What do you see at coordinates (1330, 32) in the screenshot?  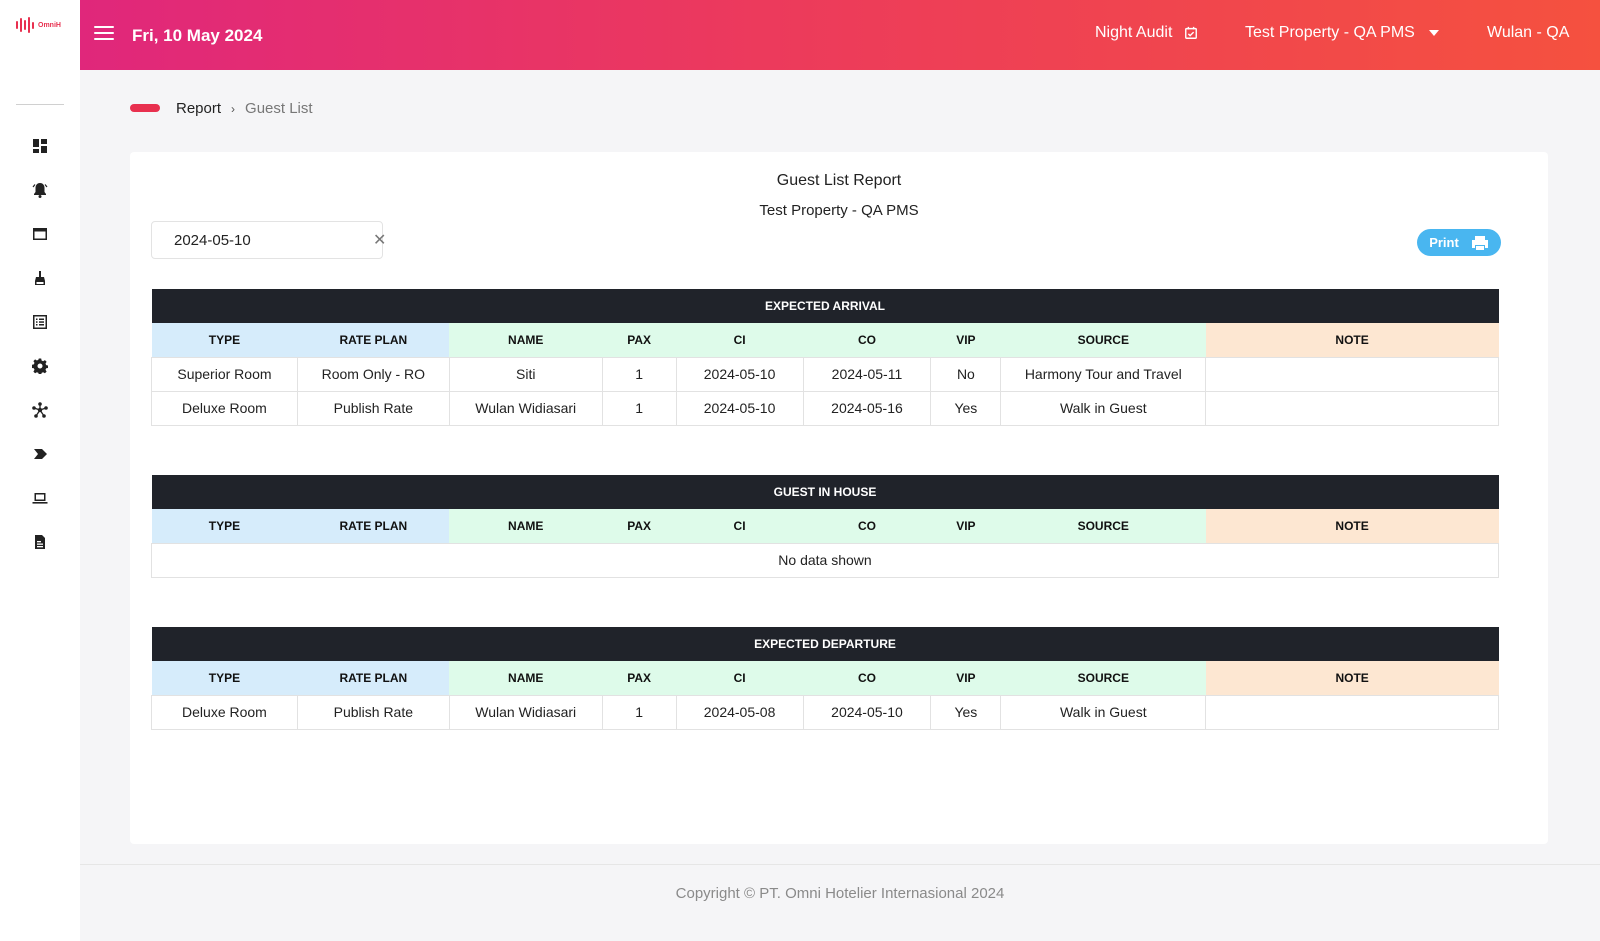 I see `property-name: Test Property - QA PMS` at bounding box center [1330, 32].